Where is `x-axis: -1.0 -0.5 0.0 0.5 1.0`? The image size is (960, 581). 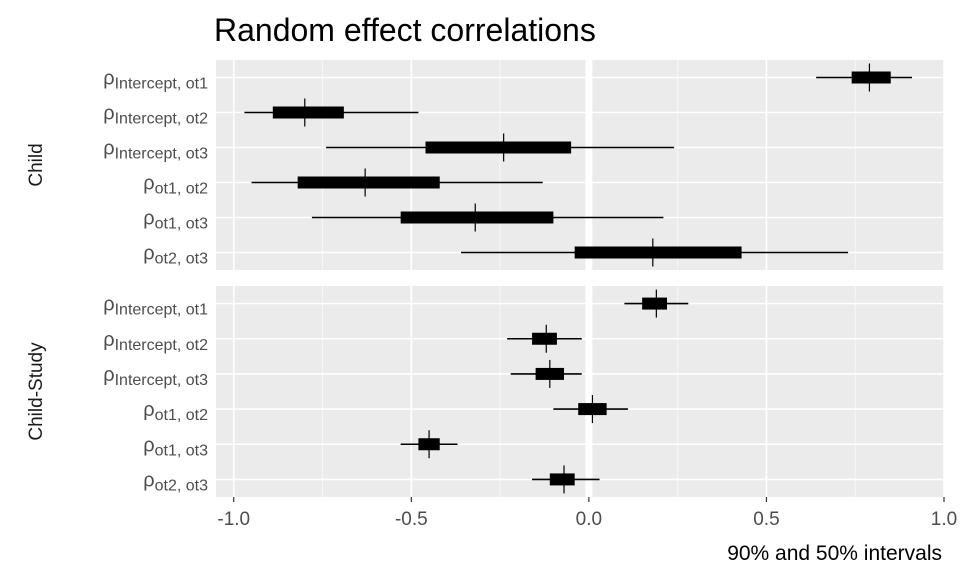
x-axis: -1.0 -0.5 0.0 0.5 1.0 is located at coordinates (587, 513).